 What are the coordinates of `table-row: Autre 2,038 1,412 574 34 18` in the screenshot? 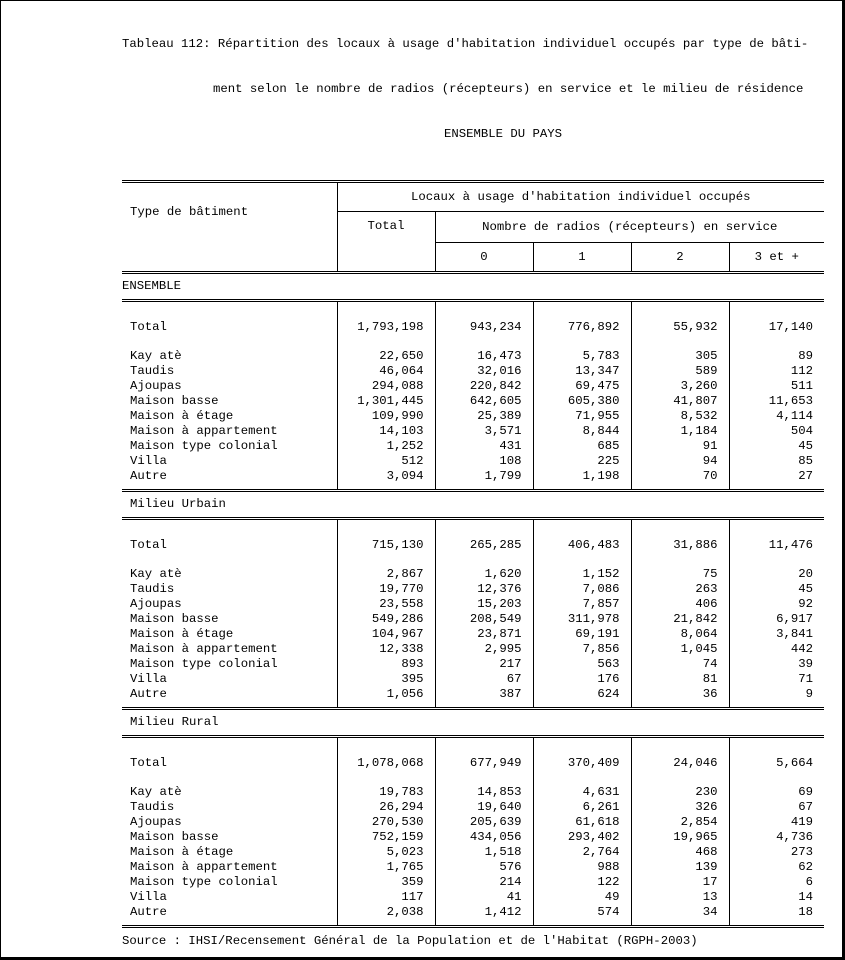 It's located at (473, 912).